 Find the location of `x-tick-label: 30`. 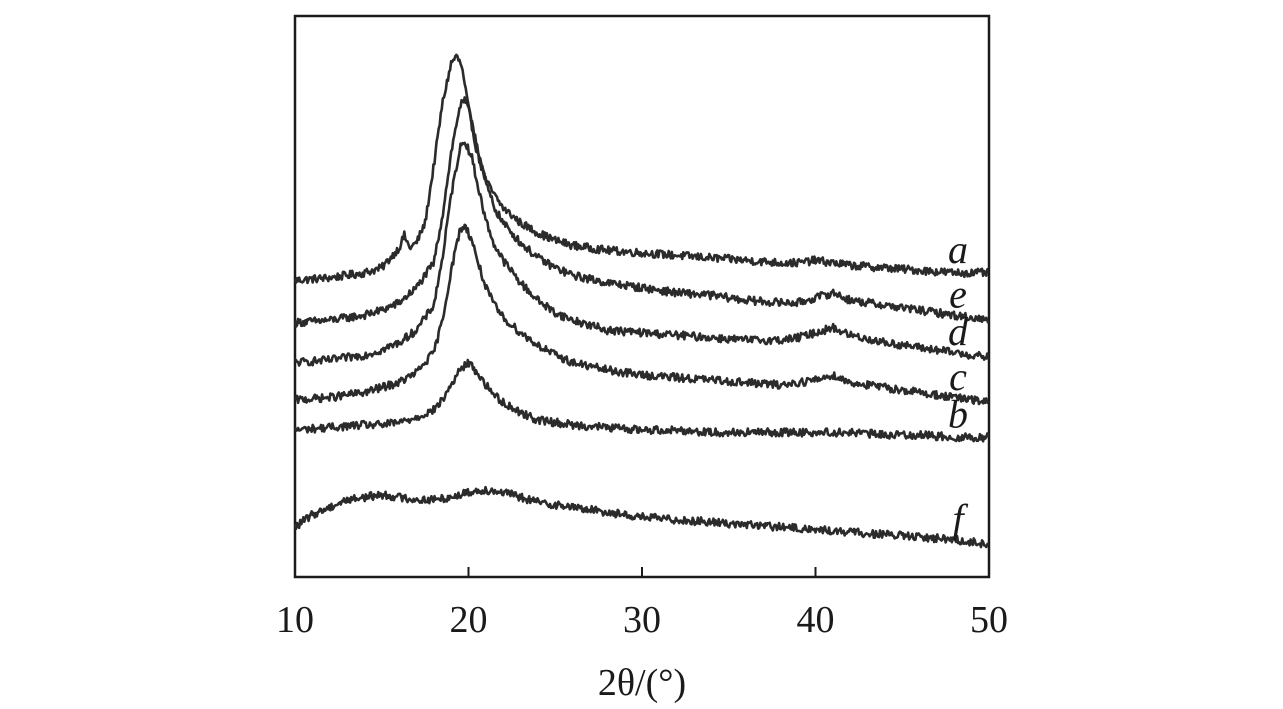

x-tick-label: 30 is located at coordinates (642, 620).